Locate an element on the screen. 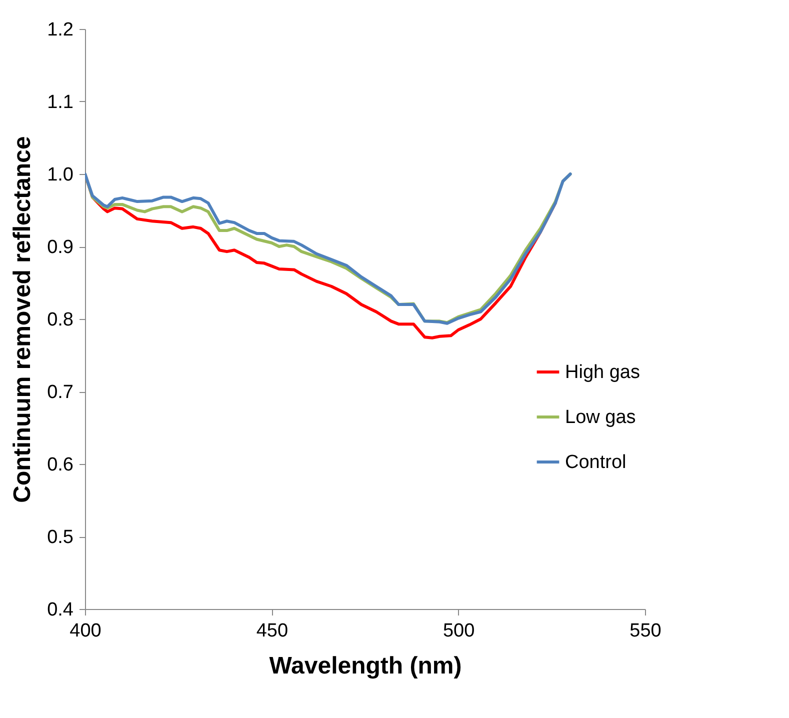 Image resolution: width=789 pixels, height=718 pixels. x-tick-label: 550 is located at coordinates (646, 631).